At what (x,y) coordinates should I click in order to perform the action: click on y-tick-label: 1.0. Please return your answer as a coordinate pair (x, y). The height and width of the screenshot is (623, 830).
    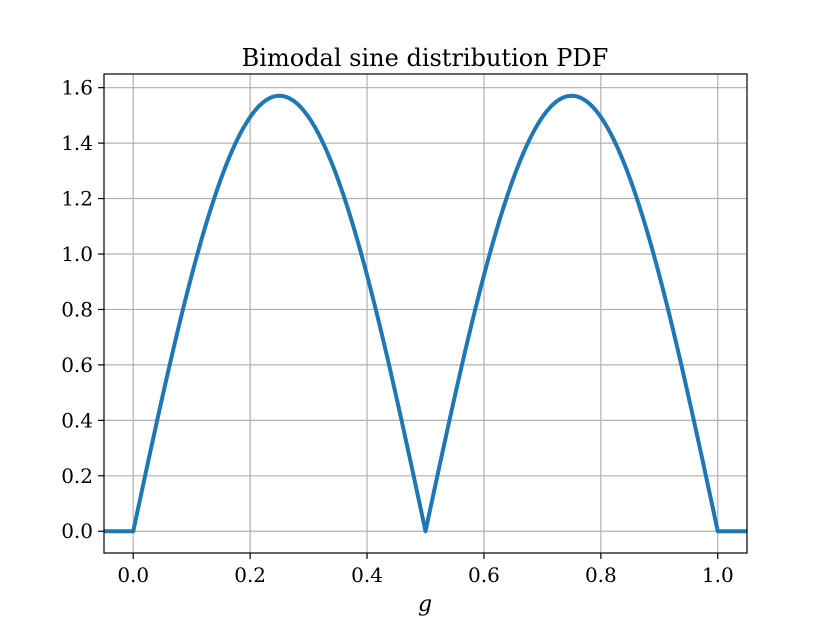
    Looking at the image, I should click on (77, 254).